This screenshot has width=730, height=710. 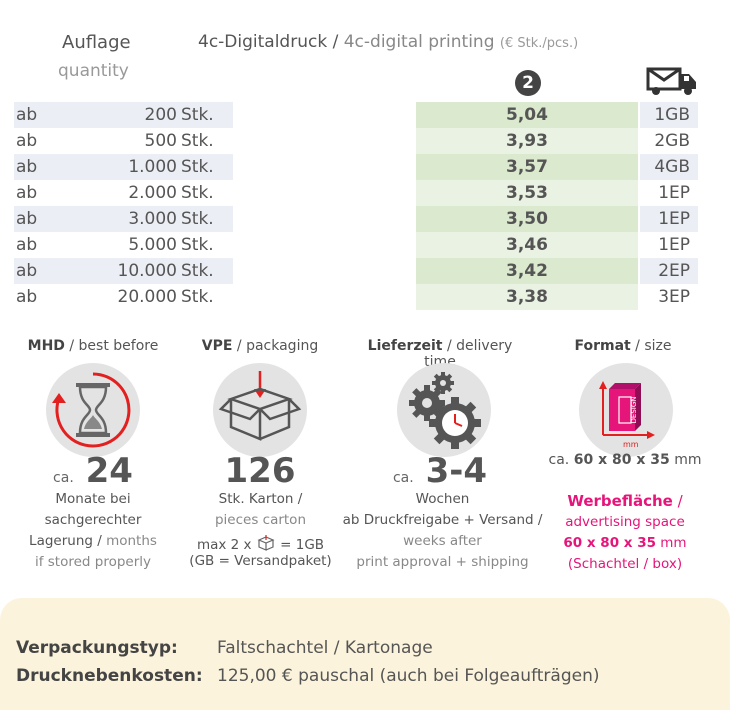 What do you see at coordinates (217, 346) in the screenshot?
I see `vpe-title-de: VPE` at bounding box center [217, 346].